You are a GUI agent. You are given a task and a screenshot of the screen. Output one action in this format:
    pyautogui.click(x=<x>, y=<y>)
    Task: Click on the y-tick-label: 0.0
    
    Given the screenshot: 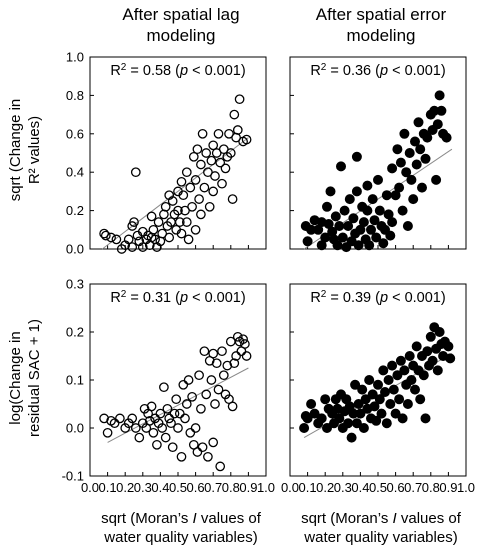 What is the action you would take?
    pyautogui.click(x=75, y=249)
    